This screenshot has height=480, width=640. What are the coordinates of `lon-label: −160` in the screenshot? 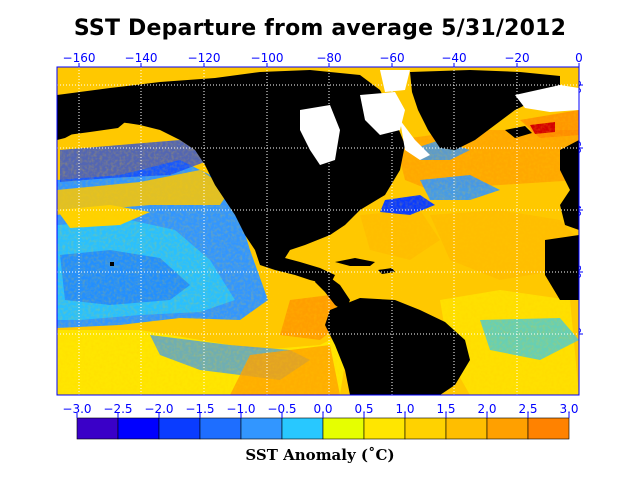 It's located at (79, 58).